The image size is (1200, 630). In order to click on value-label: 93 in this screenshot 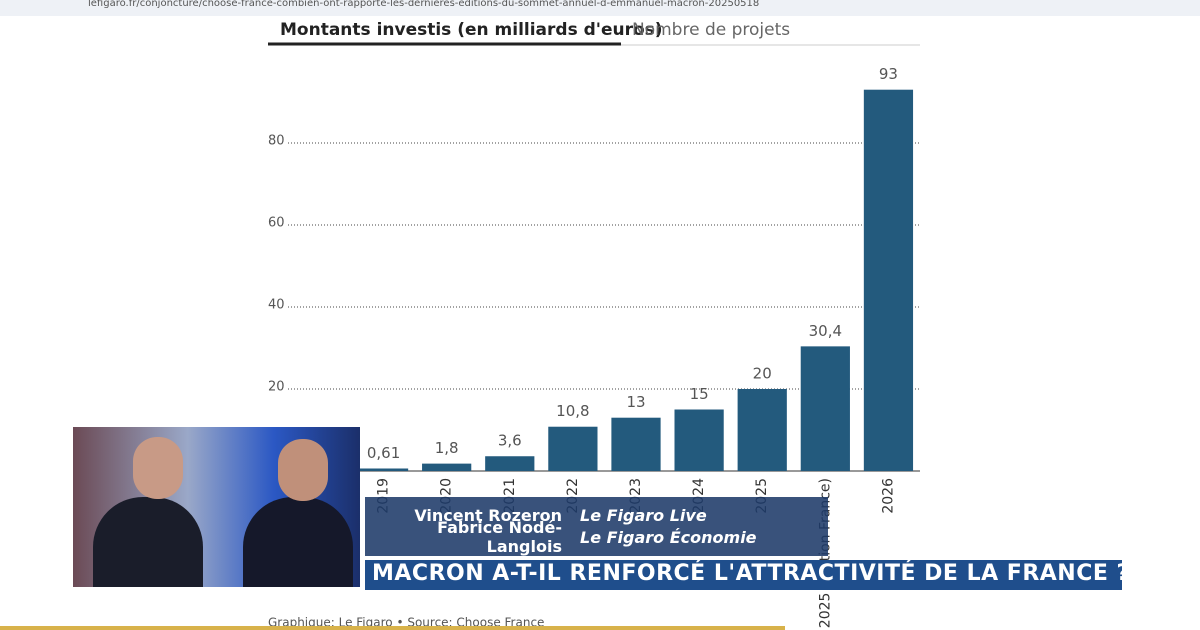, I will do `click(888, 74)`.